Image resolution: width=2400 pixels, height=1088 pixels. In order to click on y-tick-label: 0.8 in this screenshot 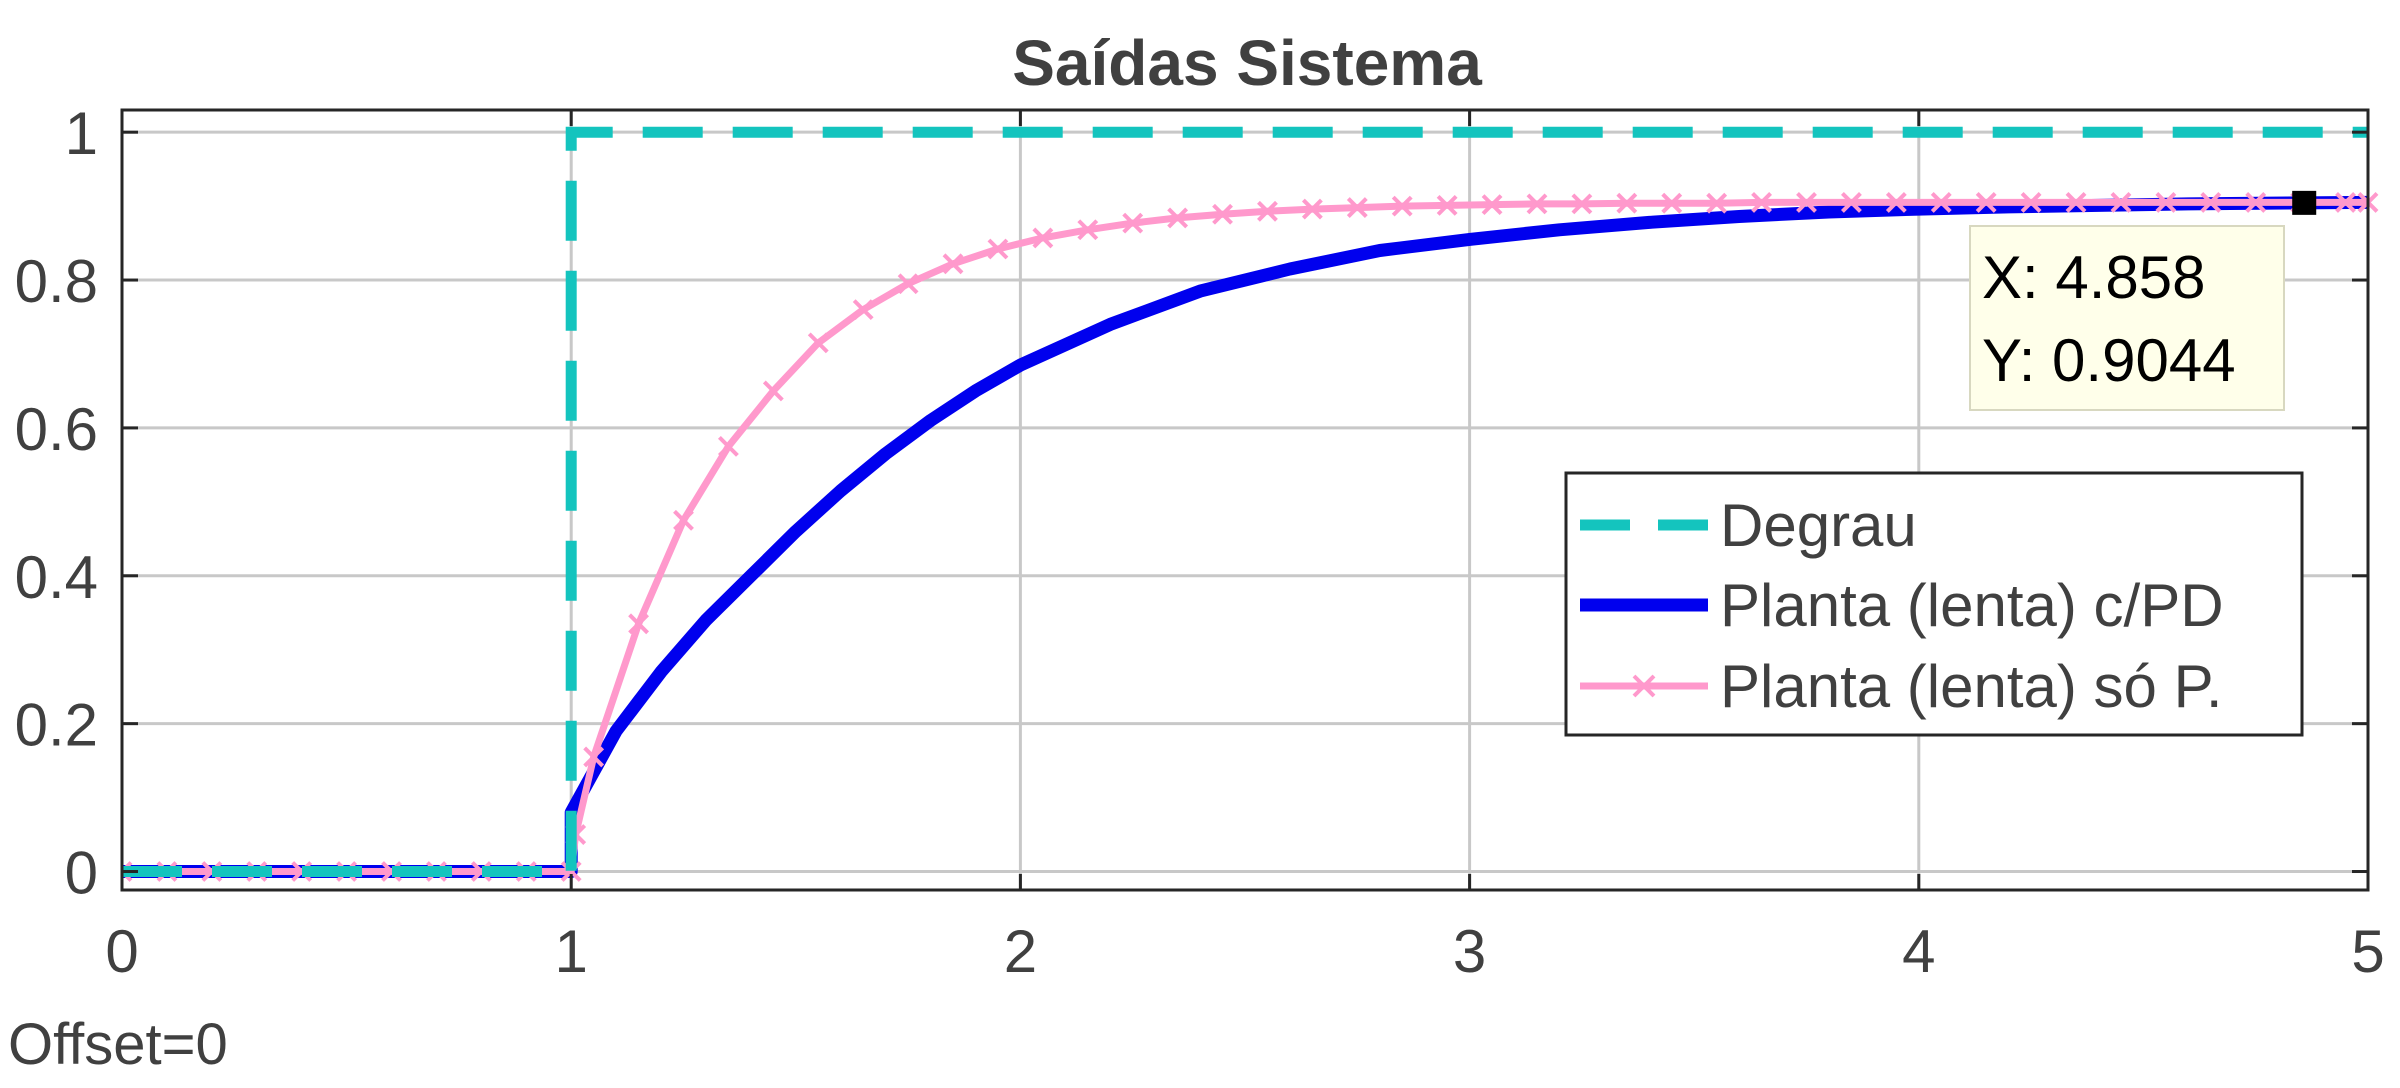, I will do `click(56, 281)`.